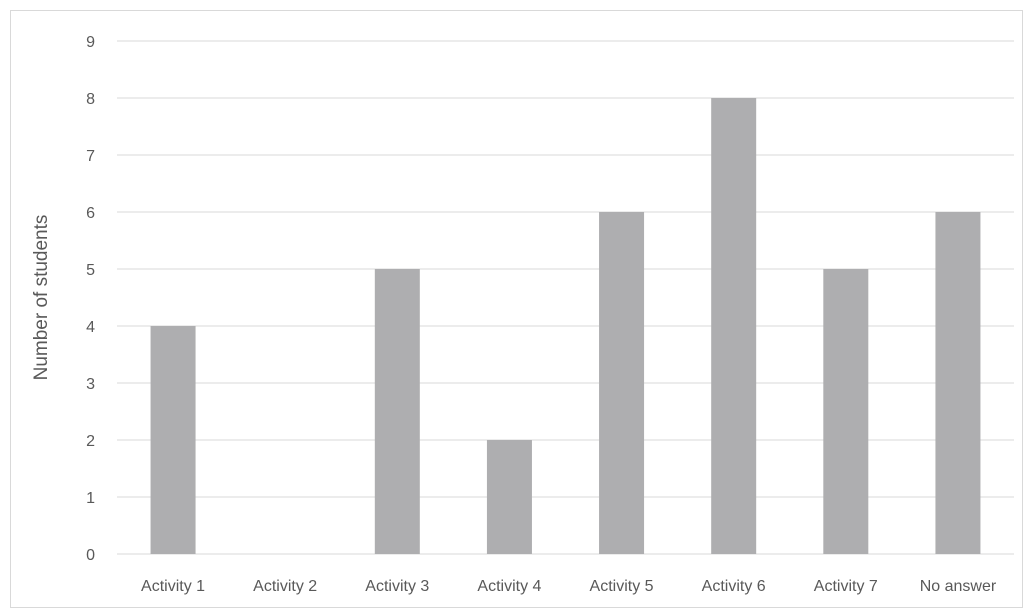 This screenshot has width=1033, height=612. What do you see at coordinates (622, 586) in the screenshot?
I see `x-tick-label: Activity 5` at bounding box center [622, 586].